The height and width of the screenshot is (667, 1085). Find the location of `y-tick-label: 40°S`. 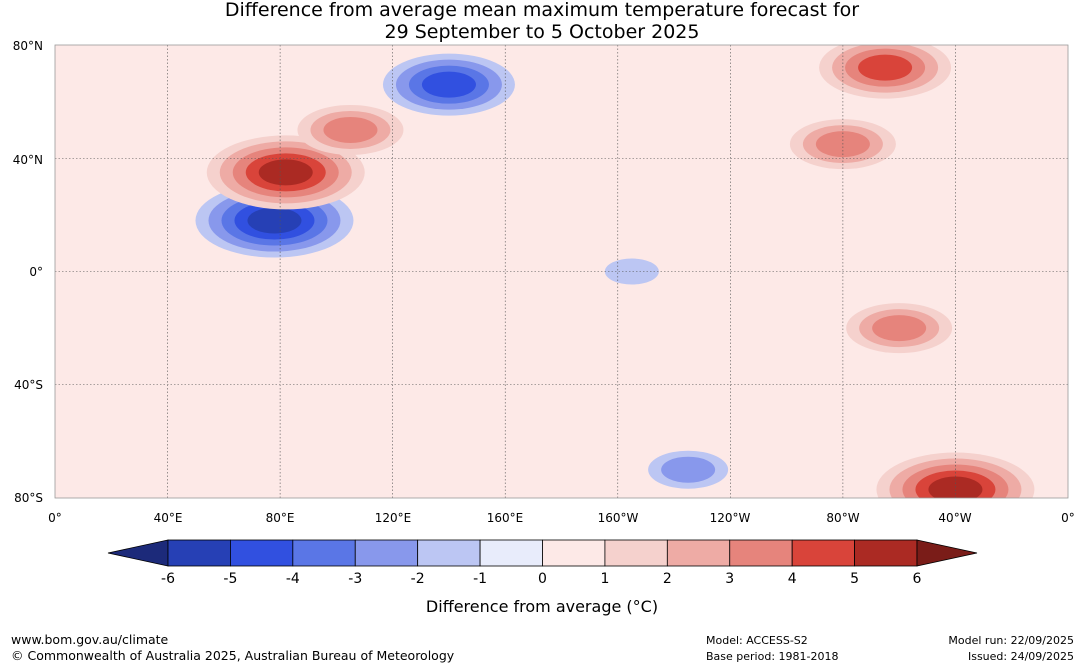

y-tick-label: 40°S is located at coordinates (28, 385).